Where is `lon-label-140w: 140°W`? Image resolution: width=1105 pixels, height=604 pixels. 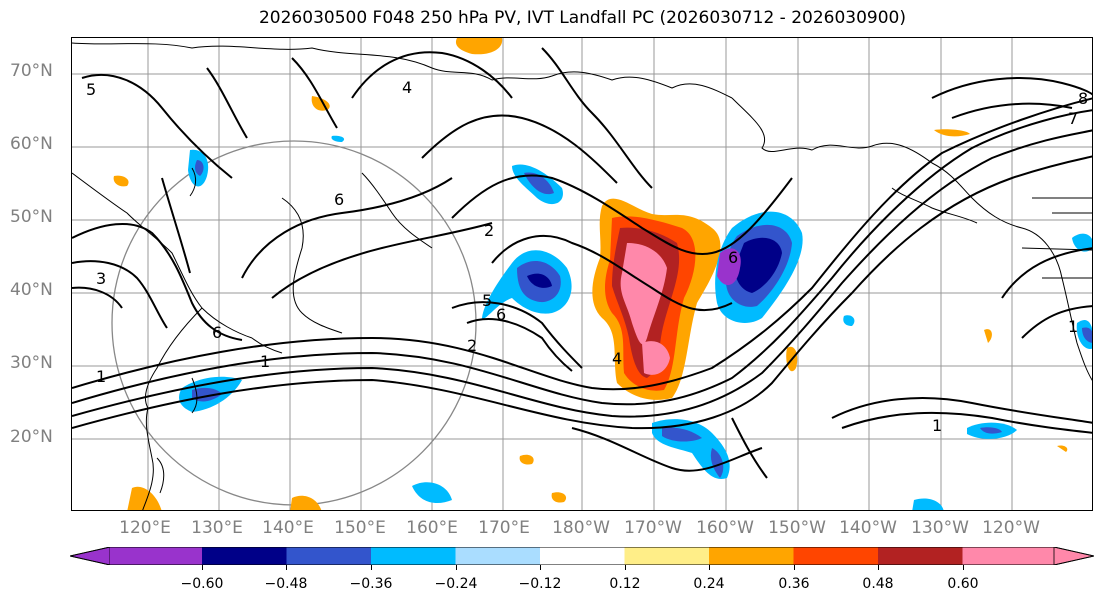
lon-label-140w: 140°W is located at coordinates (868, 528).